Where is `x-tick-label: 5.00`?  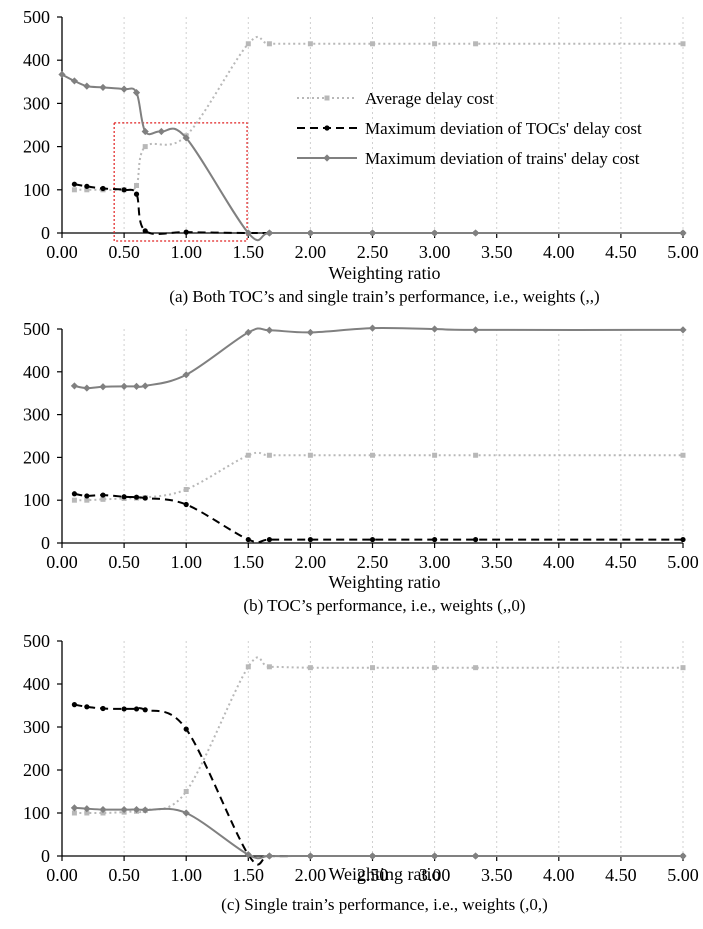
x-tick-label: 5.00 is located at coordinates (683, 875).